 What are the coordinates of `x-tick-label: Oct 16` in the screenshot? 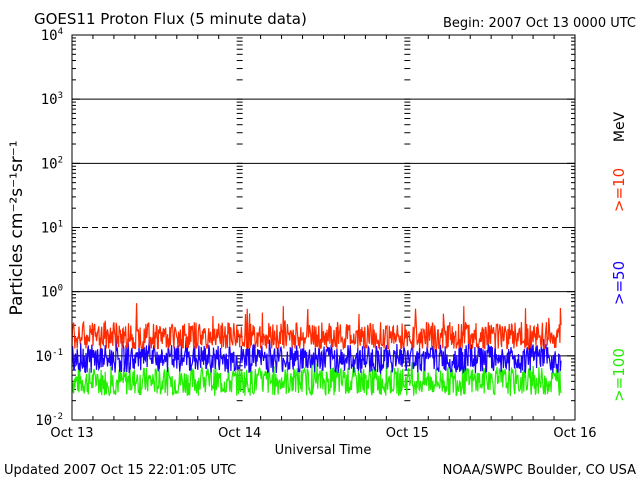 It's located at (574, 433).